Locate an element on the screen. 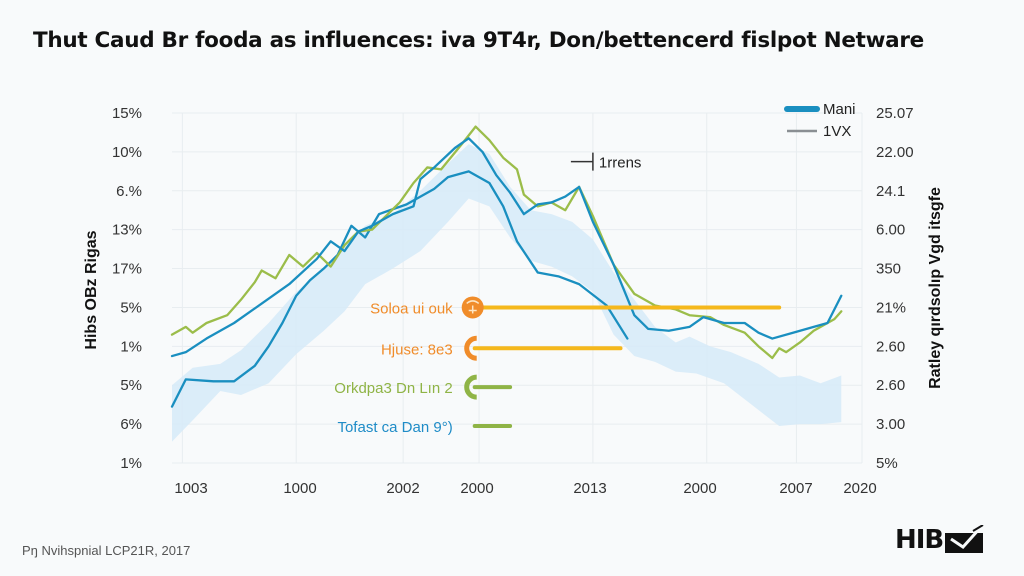  x-tick-label: 1003 is located at coordinates (190, 488).